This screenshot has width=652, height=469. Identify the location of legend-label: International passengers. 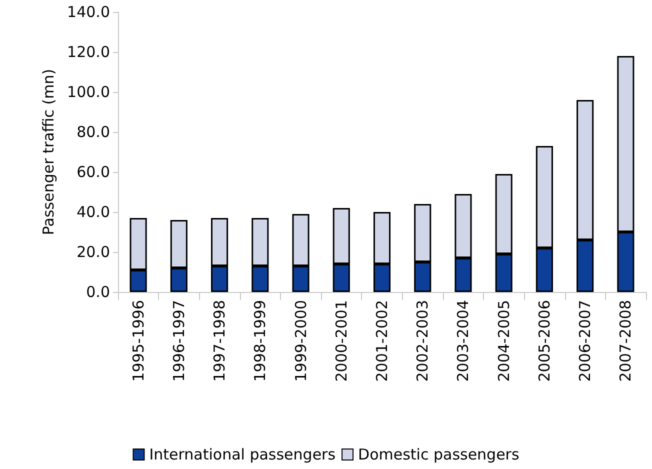
(242, 455).